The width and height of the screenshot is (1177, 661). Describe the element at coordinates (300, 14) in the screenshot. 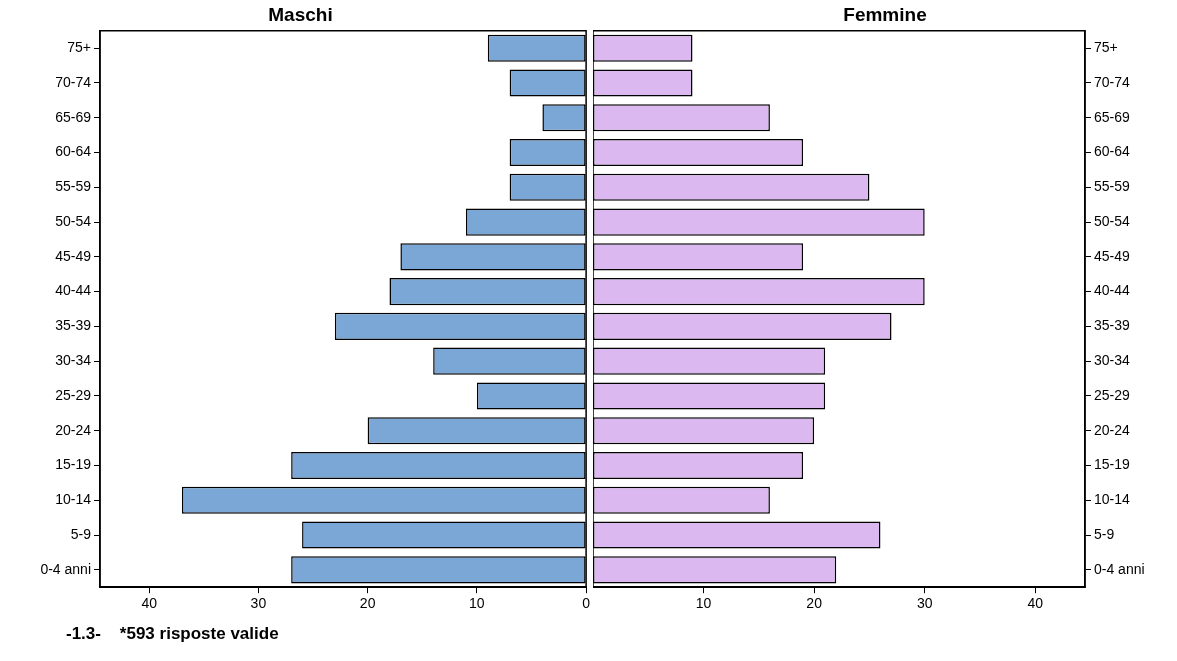

I see `chart-title: Maschi` at that location.